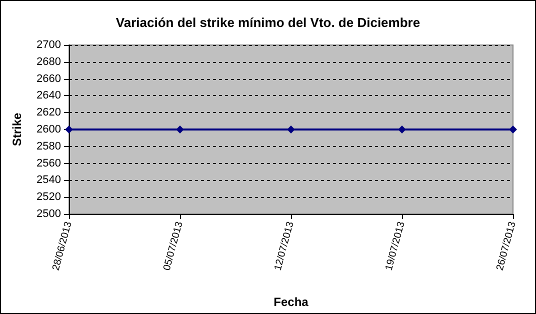  Describe the element at coordinates (48, 78) in the screenshot. I see `y-tick-label: 2660` at that location.